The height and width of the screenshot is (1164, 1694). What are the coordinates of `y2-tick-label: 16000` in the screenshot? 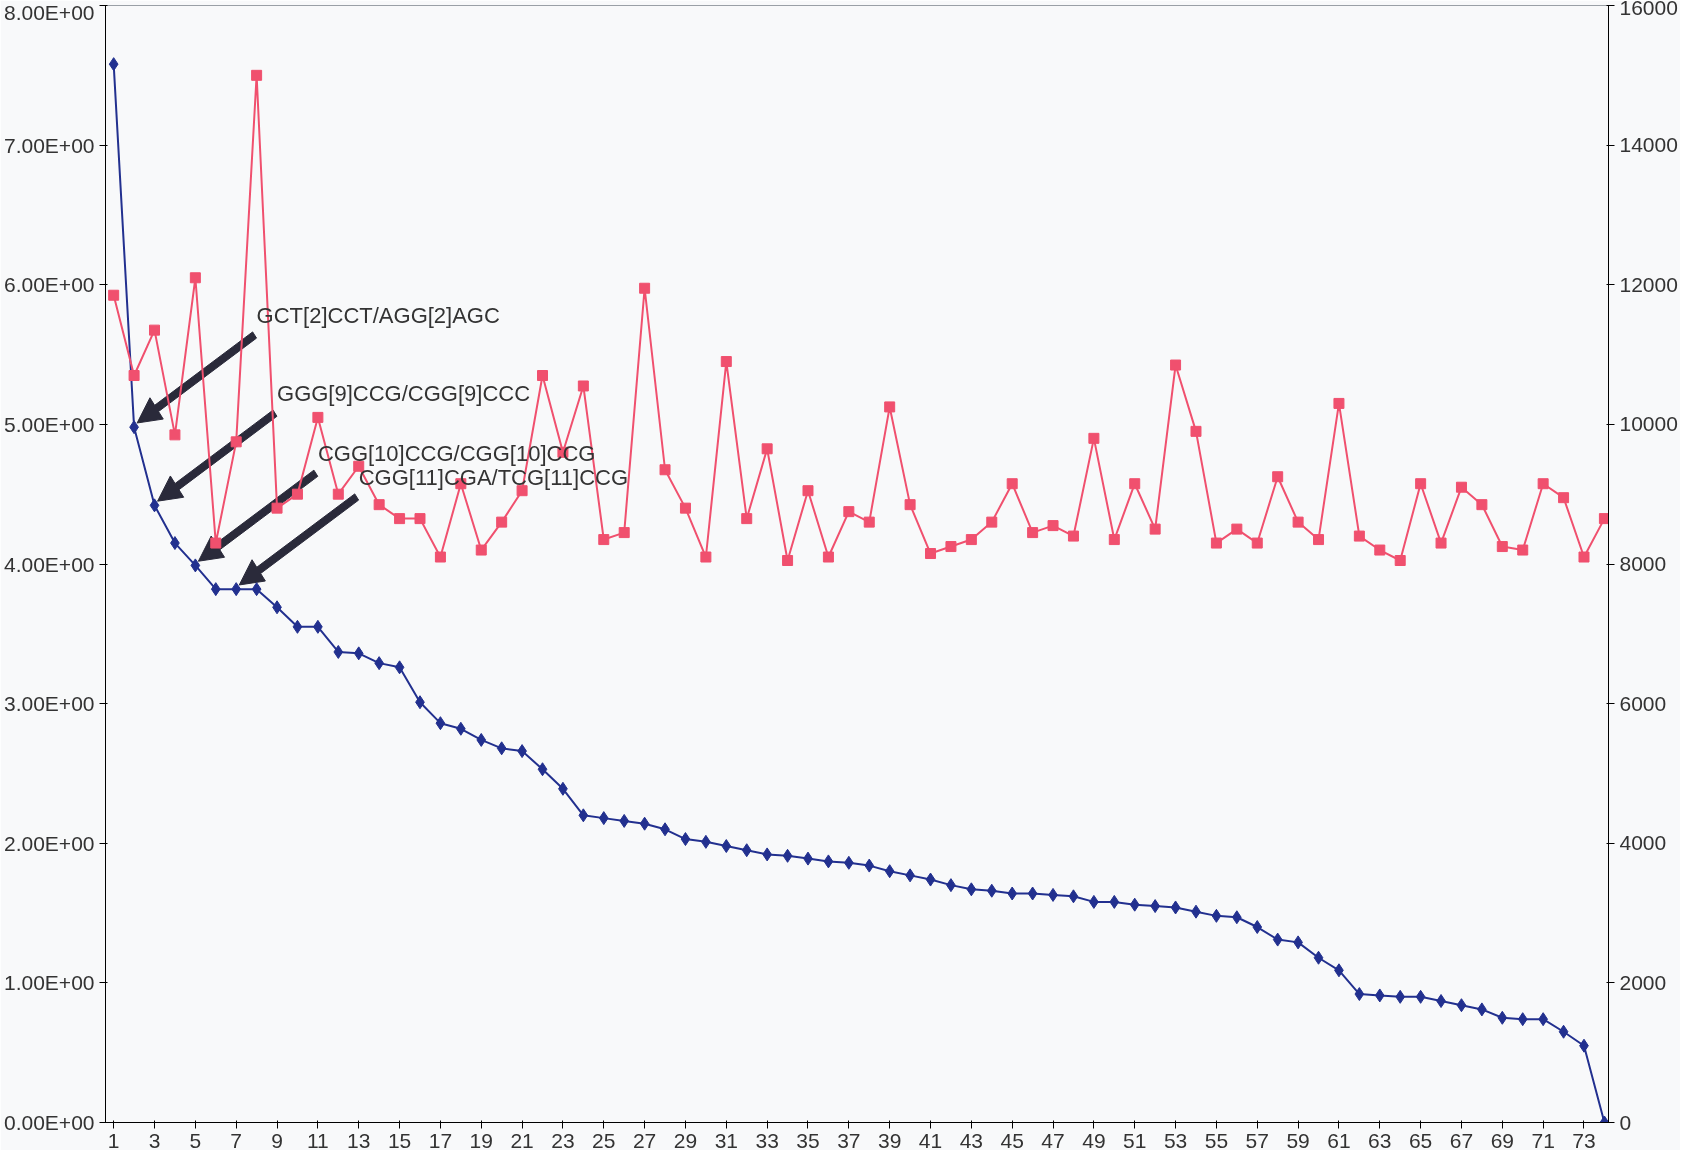 It's located at (1648, 9).